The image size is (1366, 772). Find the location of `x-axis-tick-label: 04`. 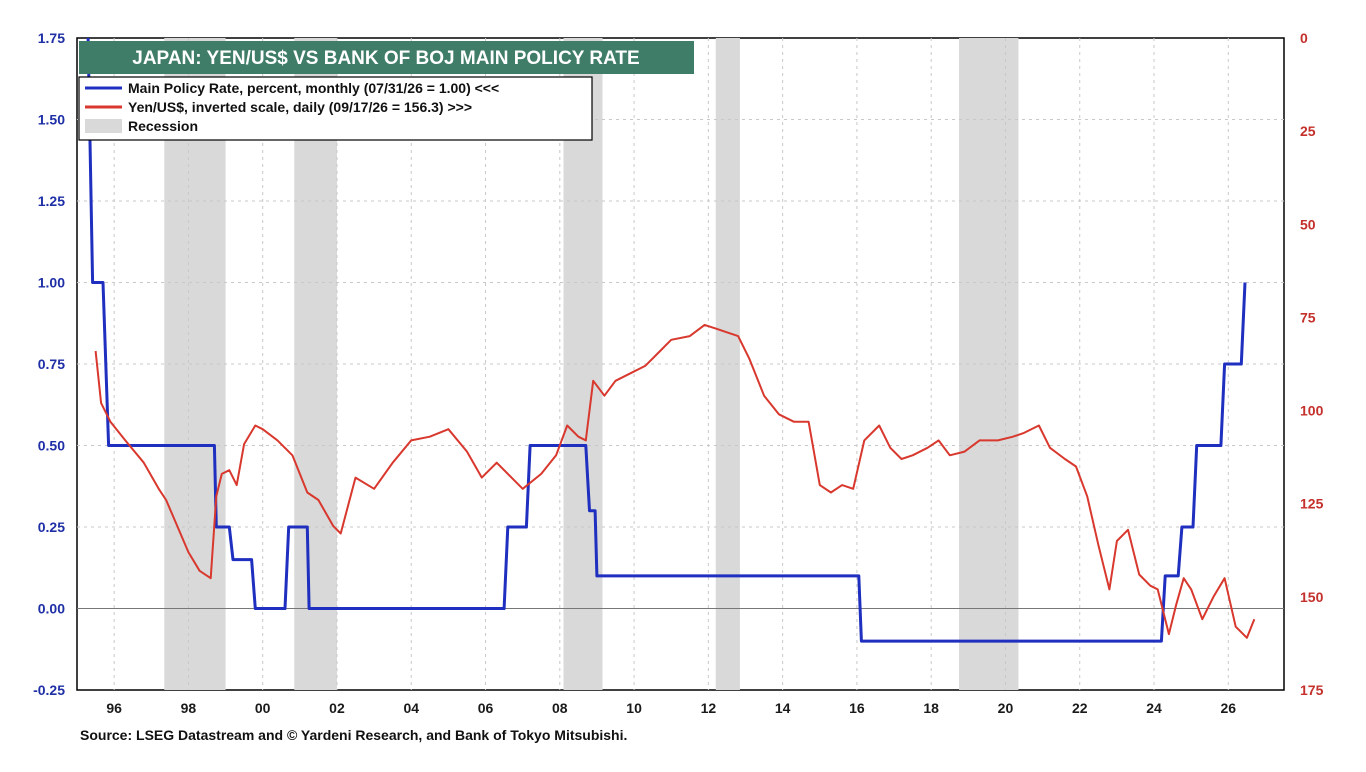

x-axis-tick-label: 04 is located at coordinates (411, 708).